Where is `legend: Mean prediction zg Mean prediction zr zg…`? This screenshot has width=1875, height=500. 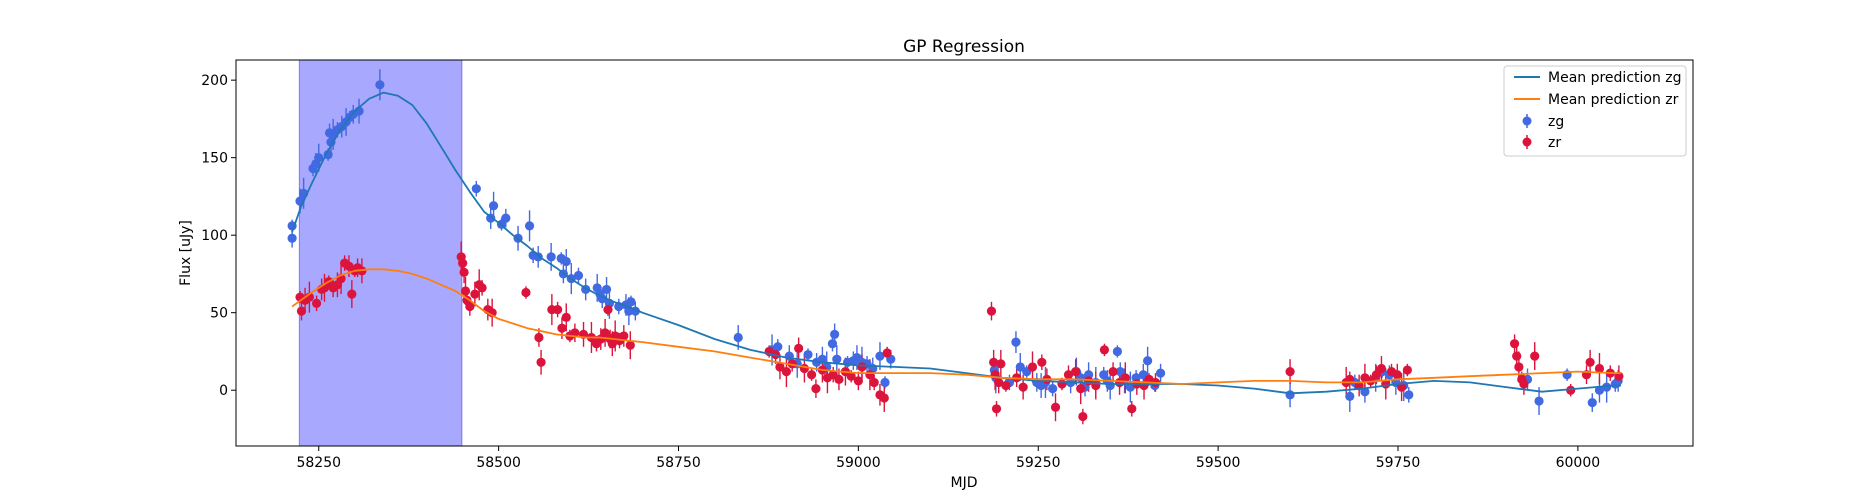 legend: Mean prediction zg Mean prediction zr zg… is located at coordinates (1595, 111).